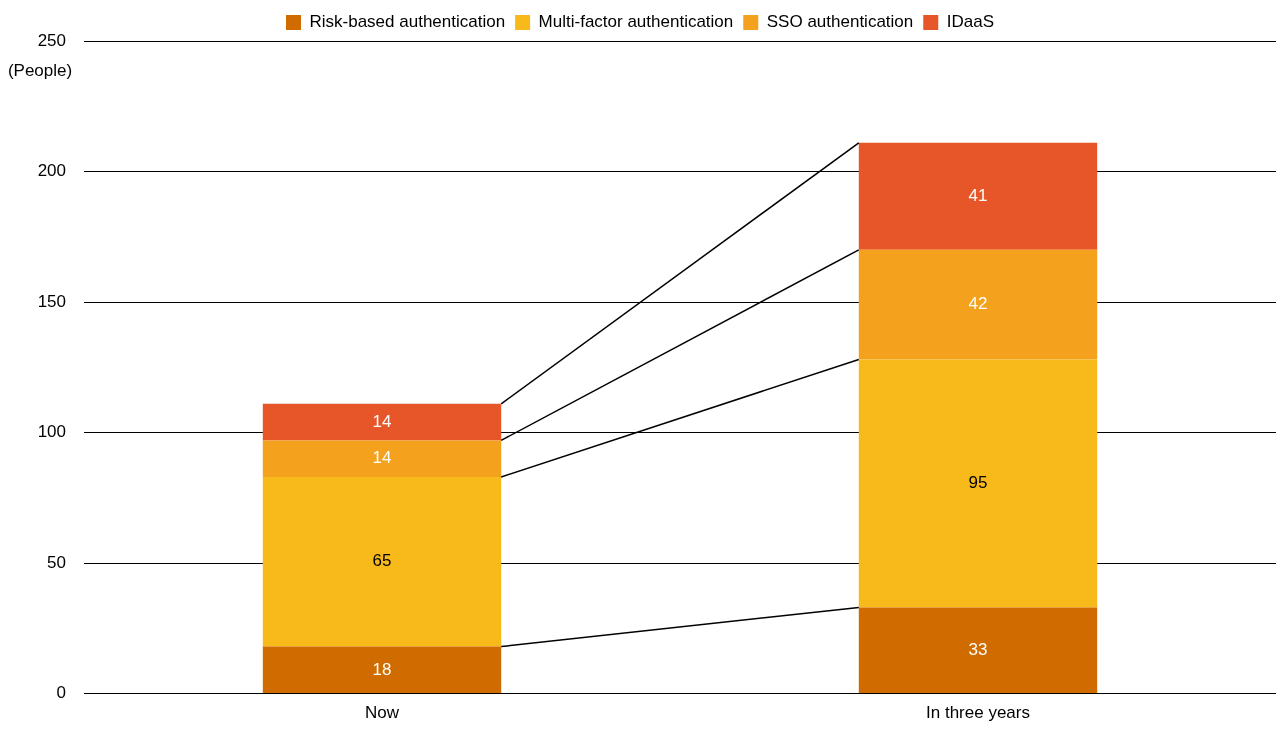 This screenshot has width=1276, height=738. I want to click on legend-label: Risk-based authentication, so click(407, 22).